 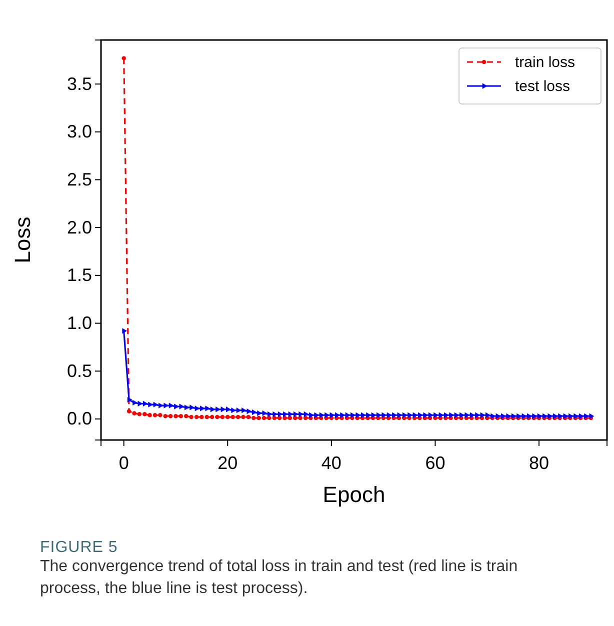 I want to click on x-tick-label: 20, so click(x=228, y=462).